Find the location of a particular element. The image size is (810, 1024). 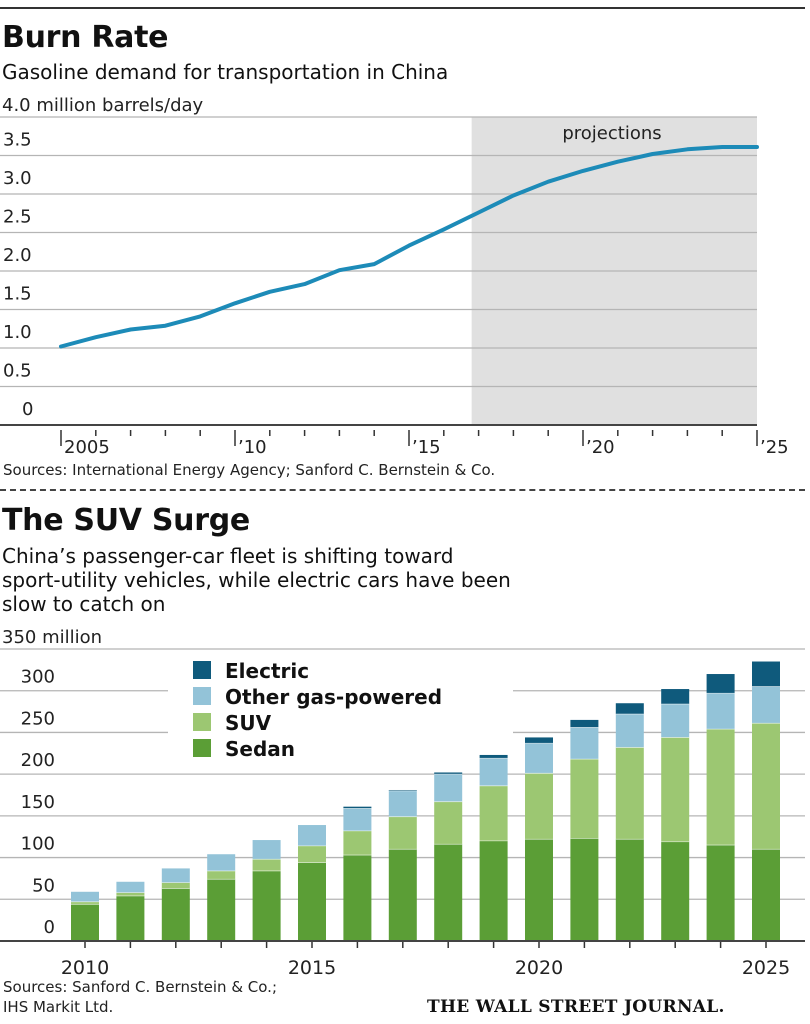

bar-suv-2011 is located at coordinates (130, 894).